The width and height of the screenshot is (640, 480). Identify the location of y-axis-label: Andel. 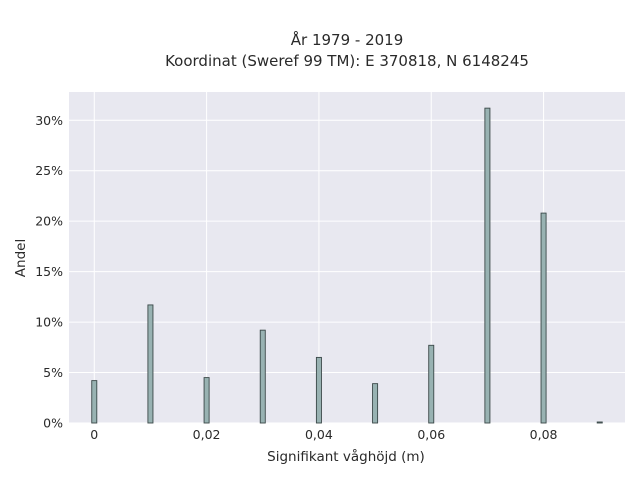
(21, 258).